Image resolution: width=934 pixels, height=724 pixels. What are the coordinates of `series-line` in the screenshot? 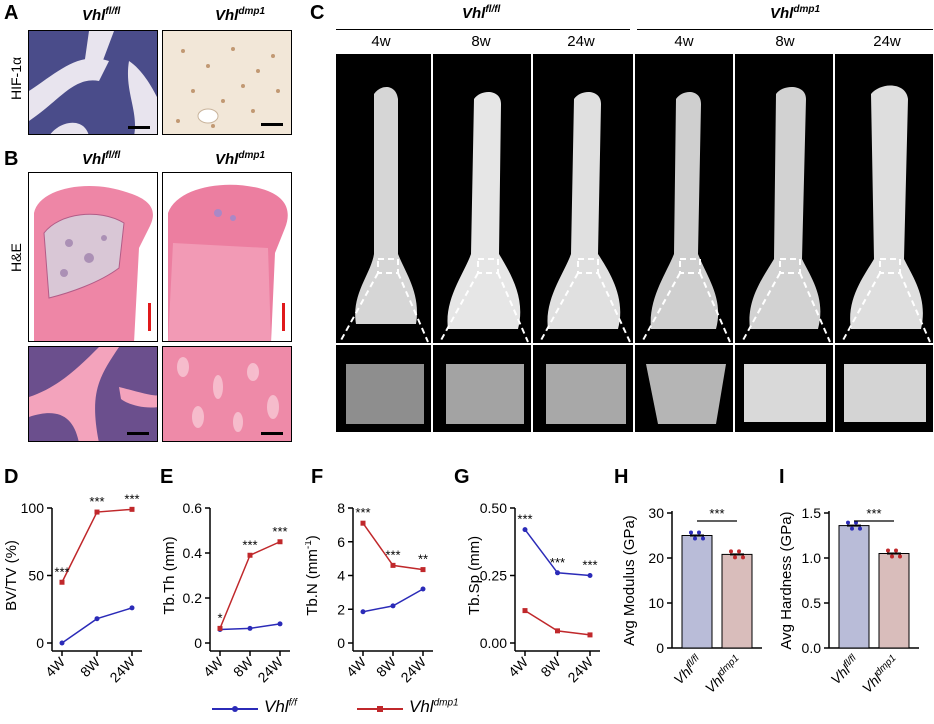 It's located at (97, 545).